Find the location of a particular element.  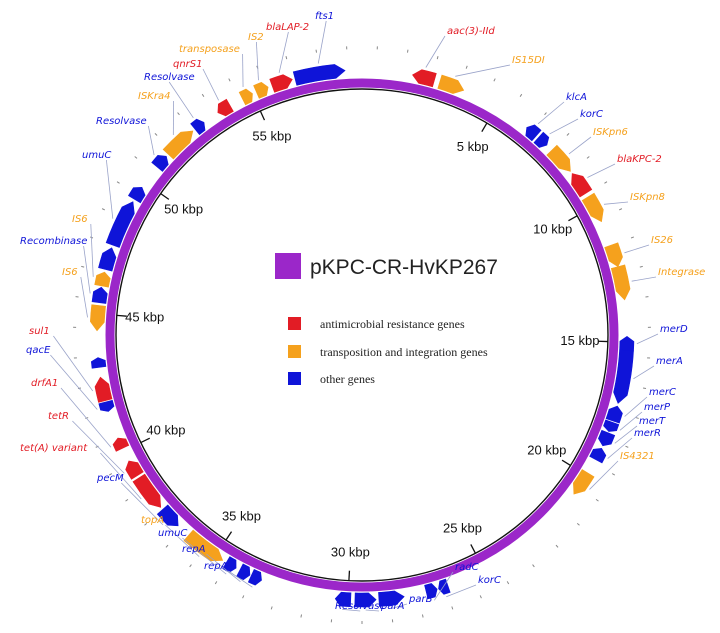

kbp-label-35: 35 kbp is located at coordinates (241, 516).